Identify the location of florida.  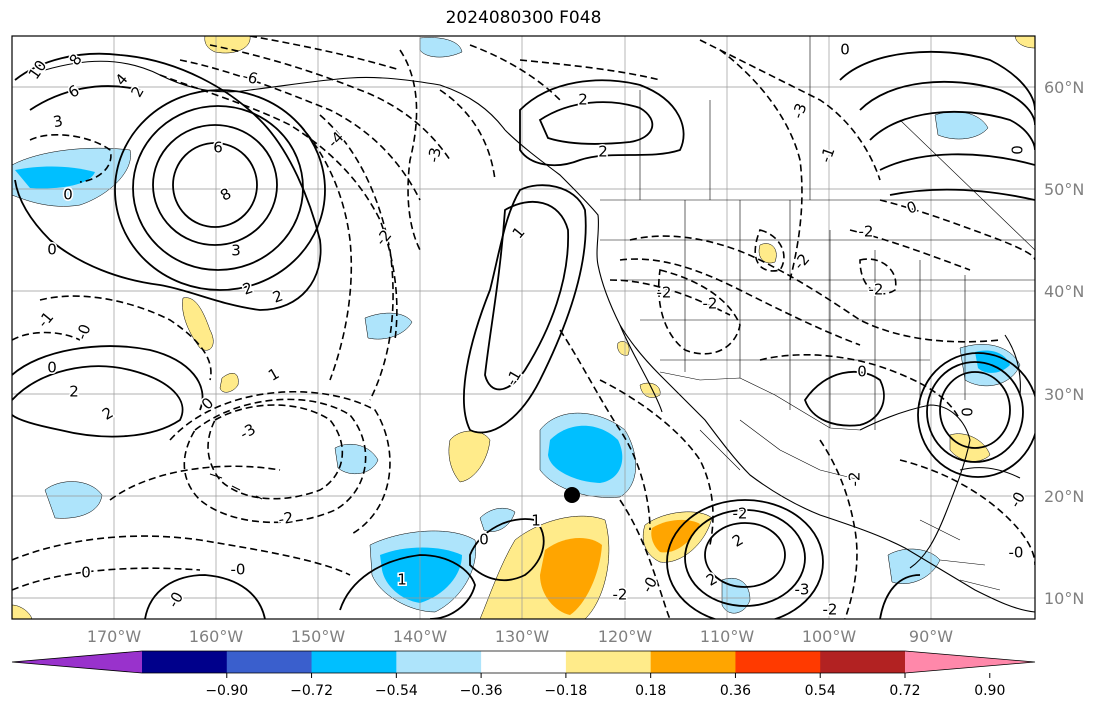
(1012, 365).